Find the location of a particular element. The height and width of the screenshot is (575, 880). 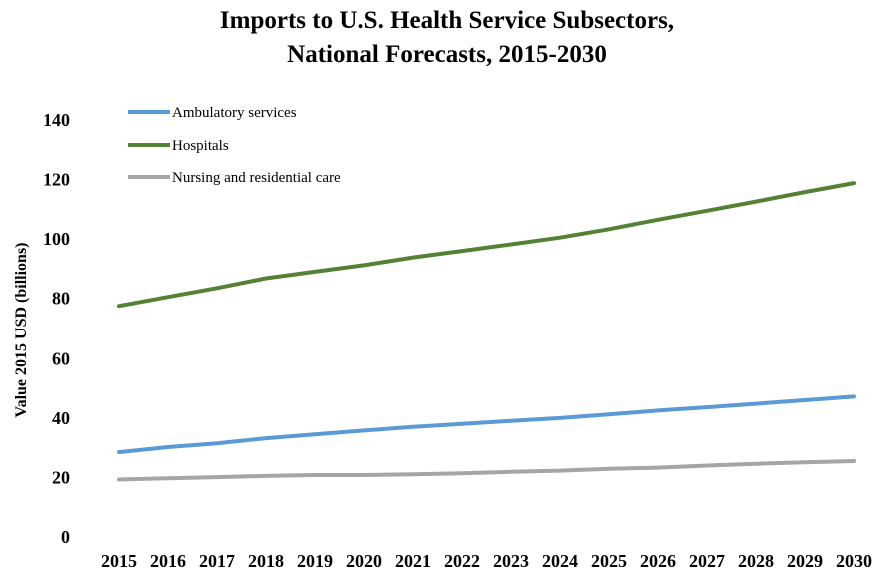

x-tick-label: 2023 is located at coordinates (511, 561).